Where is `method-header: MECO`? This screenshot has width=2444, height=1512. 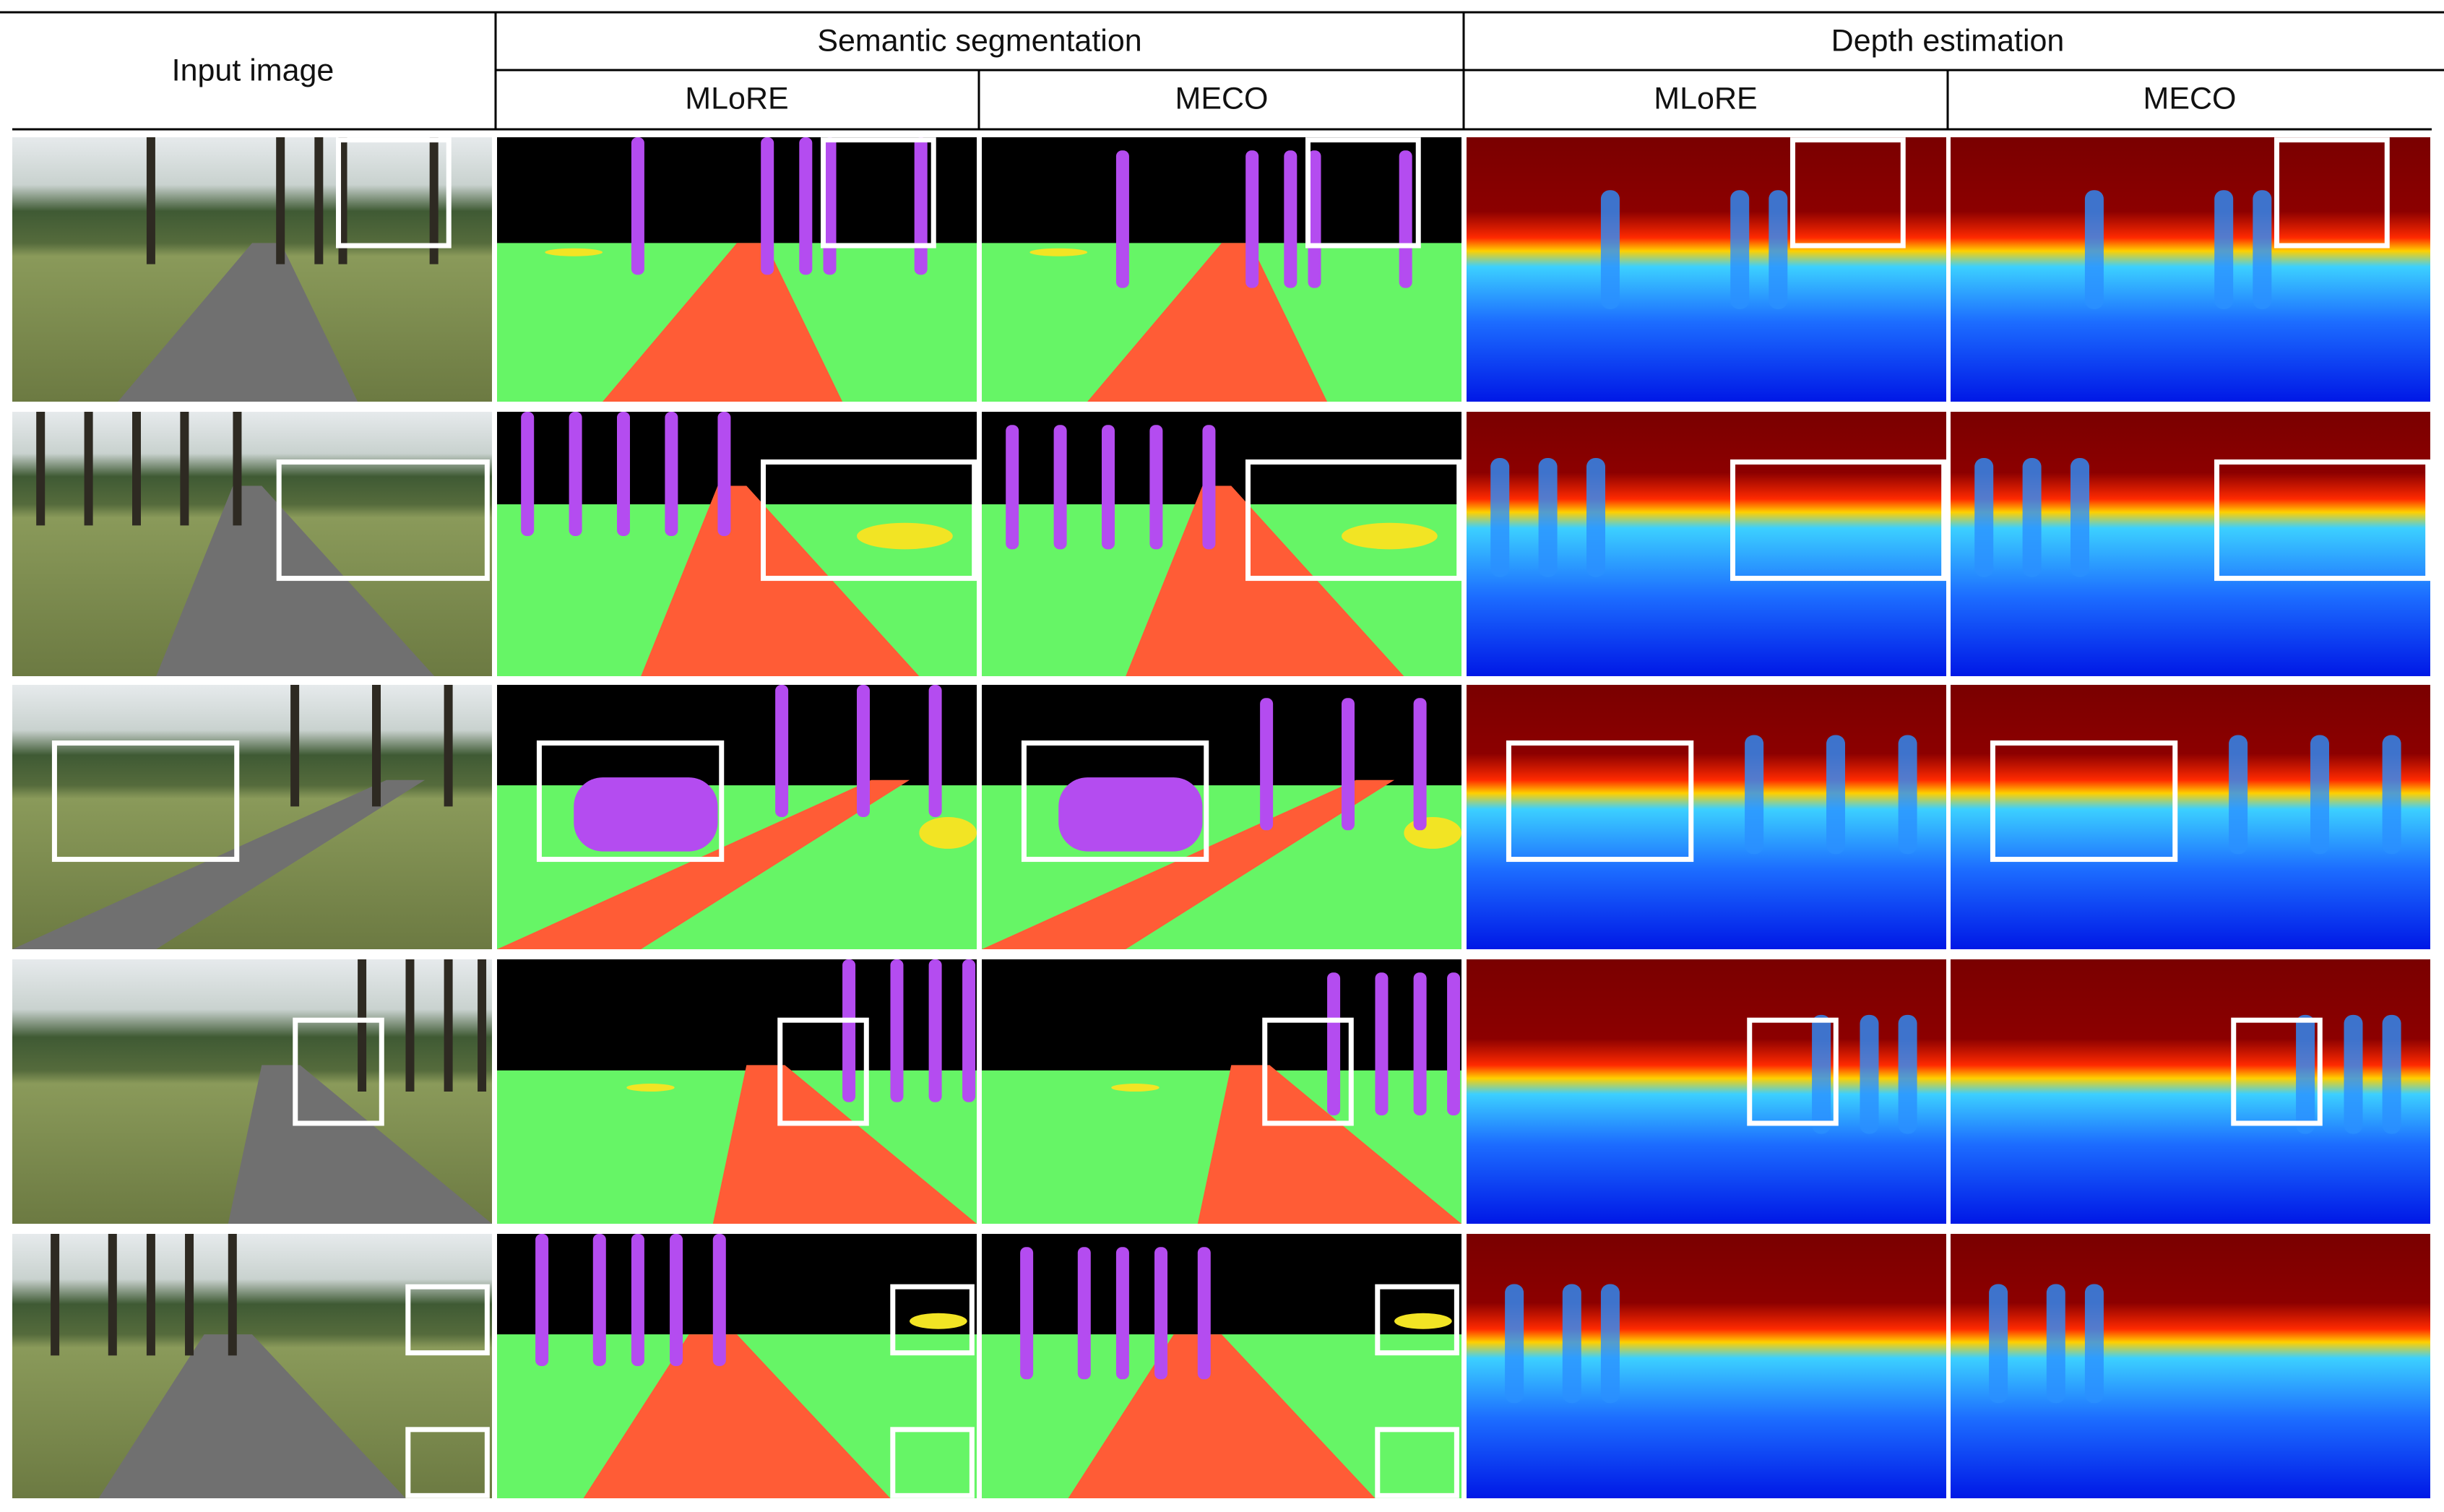 method-header: MECO is located at coordinates (2190, 98).